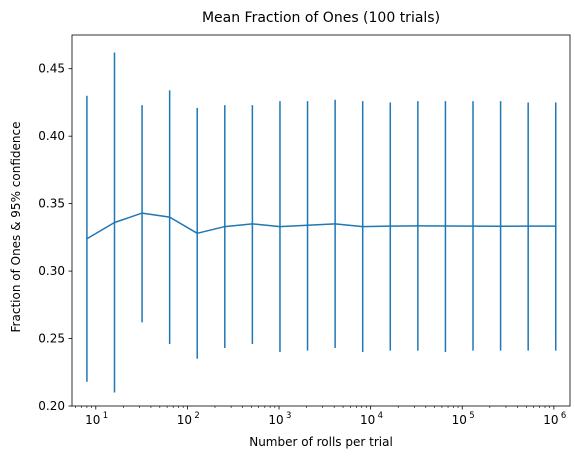  Describe the element at coordinates (196, 416) in the screenshot. I see `x-tick-exponent-1: 2` at that location.